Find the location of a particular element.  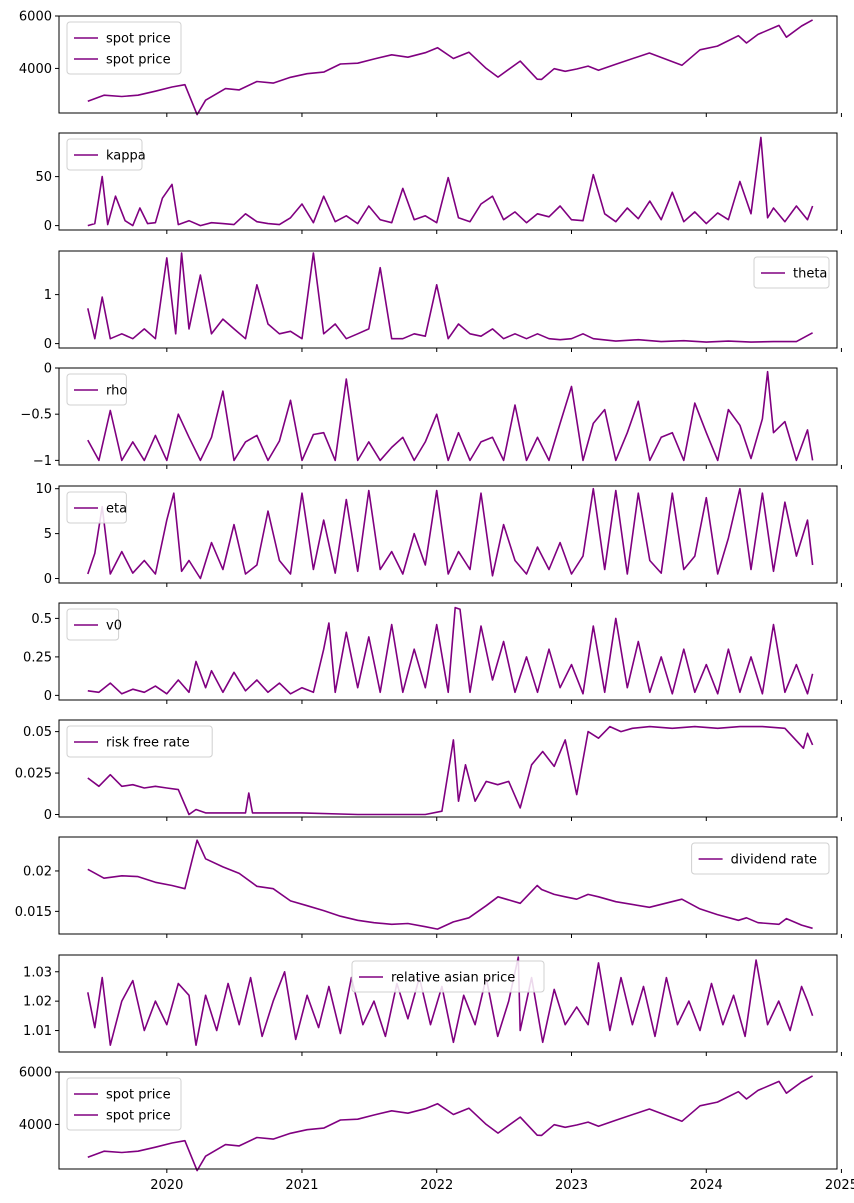

panel-1: 4000 6000 spot price spot price is located at coordinates (430, 63).